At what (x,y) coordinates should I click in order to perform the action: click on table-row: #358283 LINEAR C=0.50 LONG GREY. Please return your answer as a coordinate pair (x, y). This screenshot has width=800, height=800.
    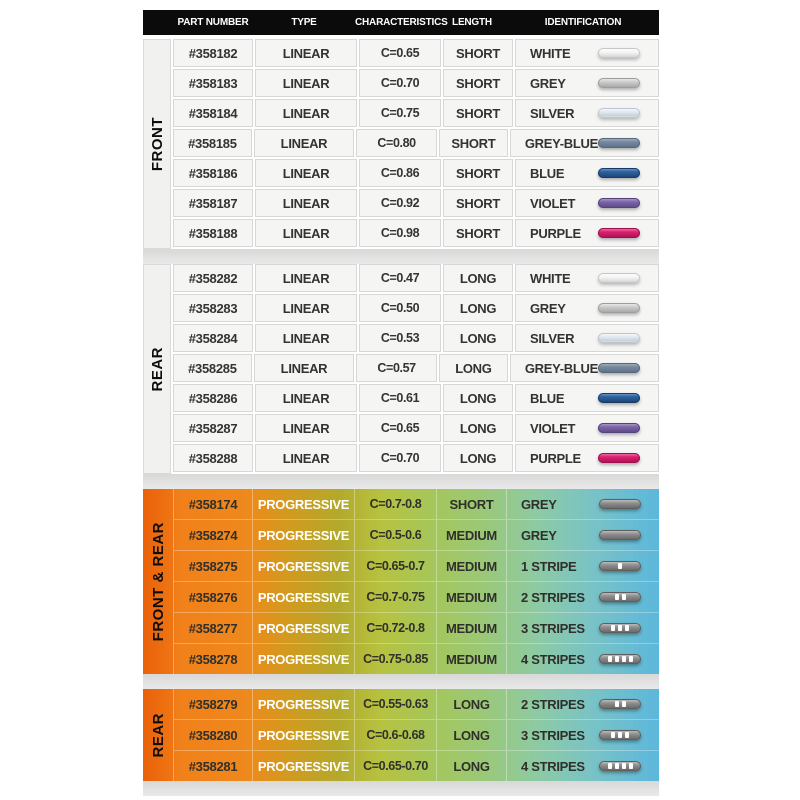
    Looking at the image, I should click on (416, 308).